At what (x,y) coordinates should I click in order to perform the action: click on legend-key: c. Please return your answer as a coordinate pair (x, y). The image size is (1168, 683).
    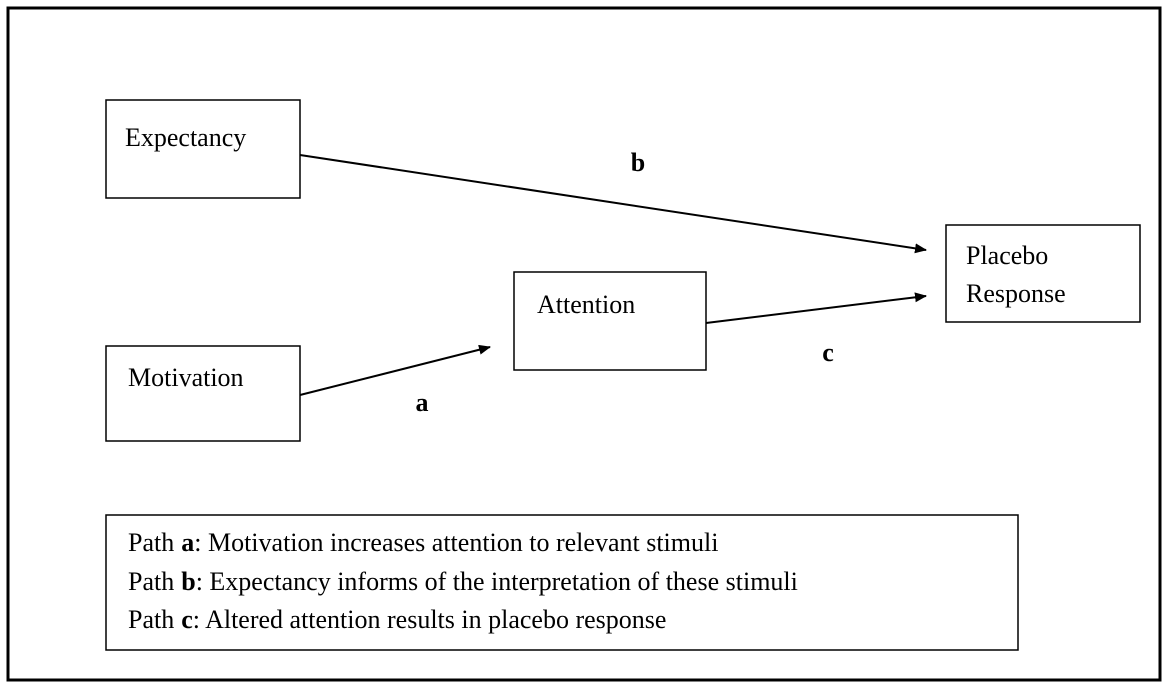
    Looking at the image, I should click on (187, 619).